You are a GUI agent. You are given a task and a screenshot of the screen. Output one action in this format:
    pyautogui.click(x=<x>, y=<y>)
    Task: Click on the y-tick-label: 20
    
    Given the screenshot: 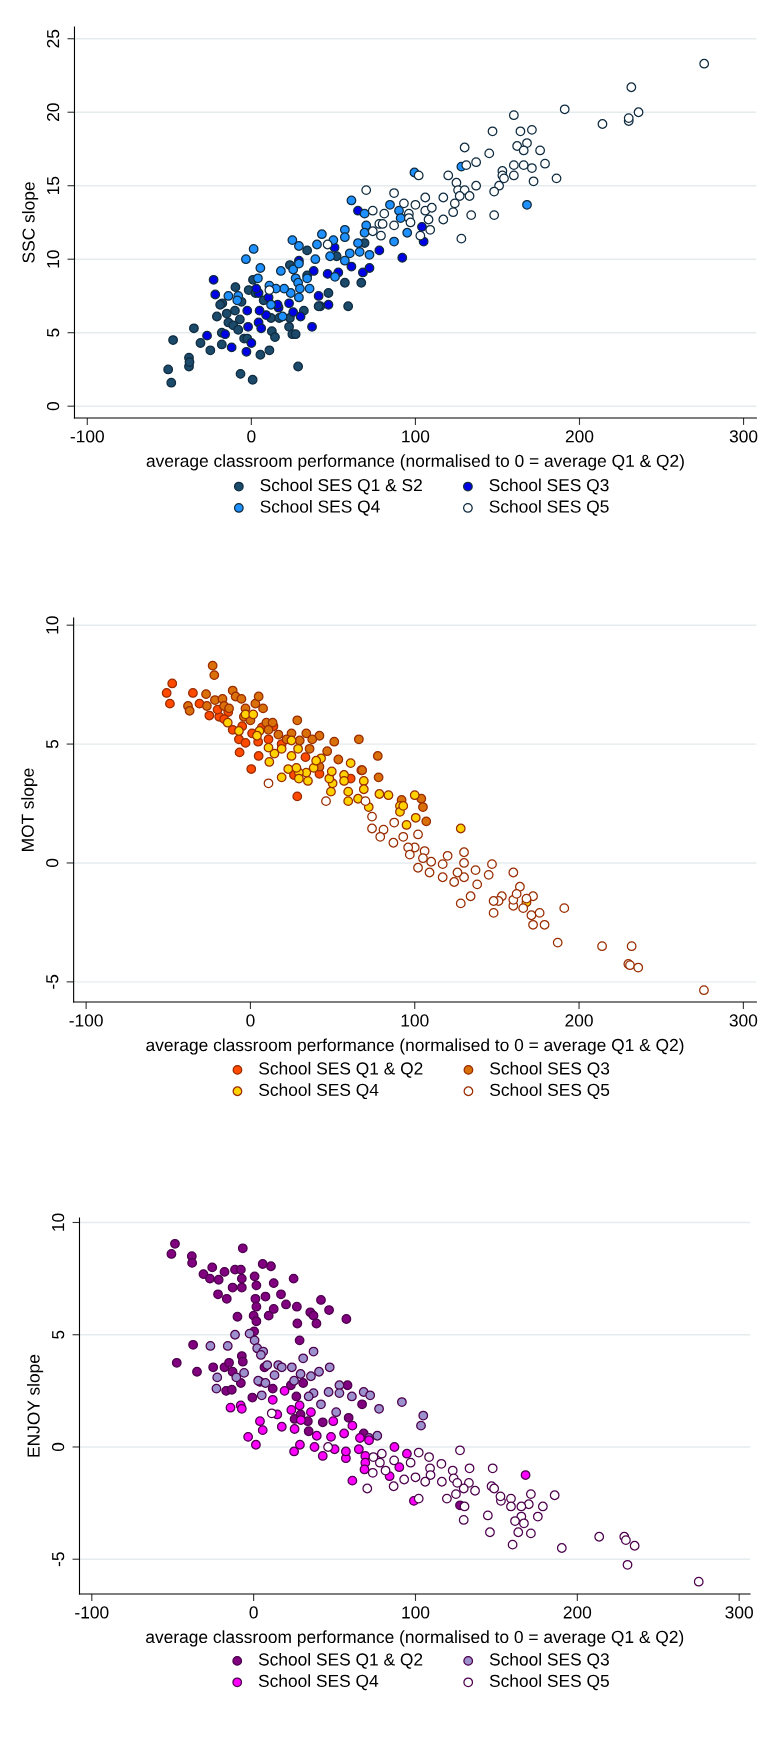 What is the action you would take?
    pyautogui.click(x=53, y=112)
    